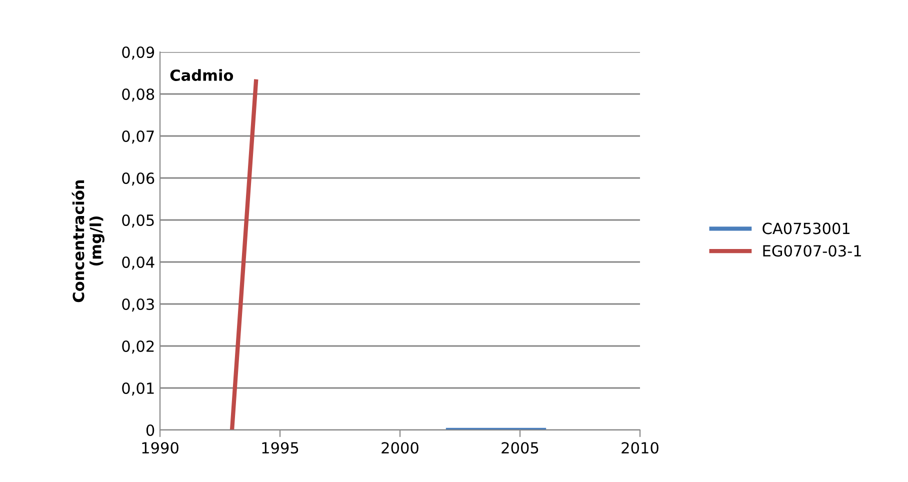 This screenshot has height=482, width=908. Describe the element at coordinates (640, 448) in the screenshot. I see `x-tick-label: 2010` at that location.